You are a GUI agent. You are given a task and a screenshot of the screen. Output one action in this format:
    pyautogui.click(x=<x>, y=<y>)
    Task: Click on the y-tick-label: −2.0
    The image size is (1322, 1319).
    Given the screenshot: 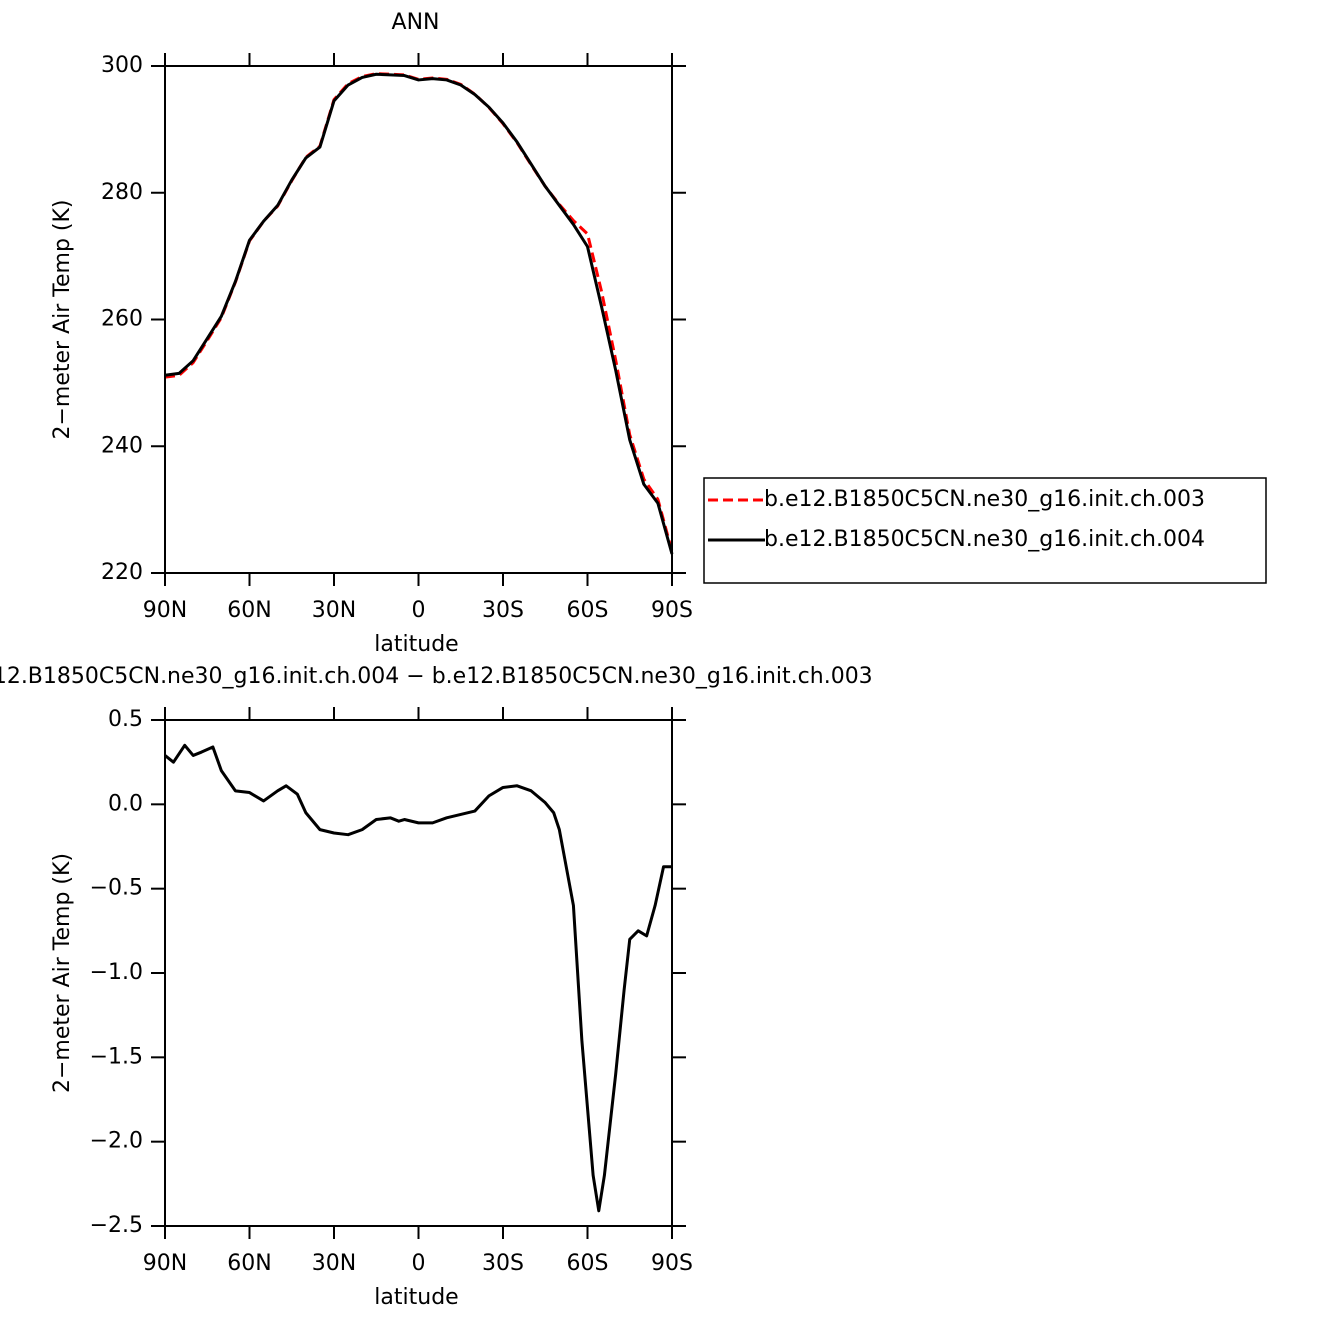 What is the action you would take?
    pyautogui.click(x=116, y=1141)
    